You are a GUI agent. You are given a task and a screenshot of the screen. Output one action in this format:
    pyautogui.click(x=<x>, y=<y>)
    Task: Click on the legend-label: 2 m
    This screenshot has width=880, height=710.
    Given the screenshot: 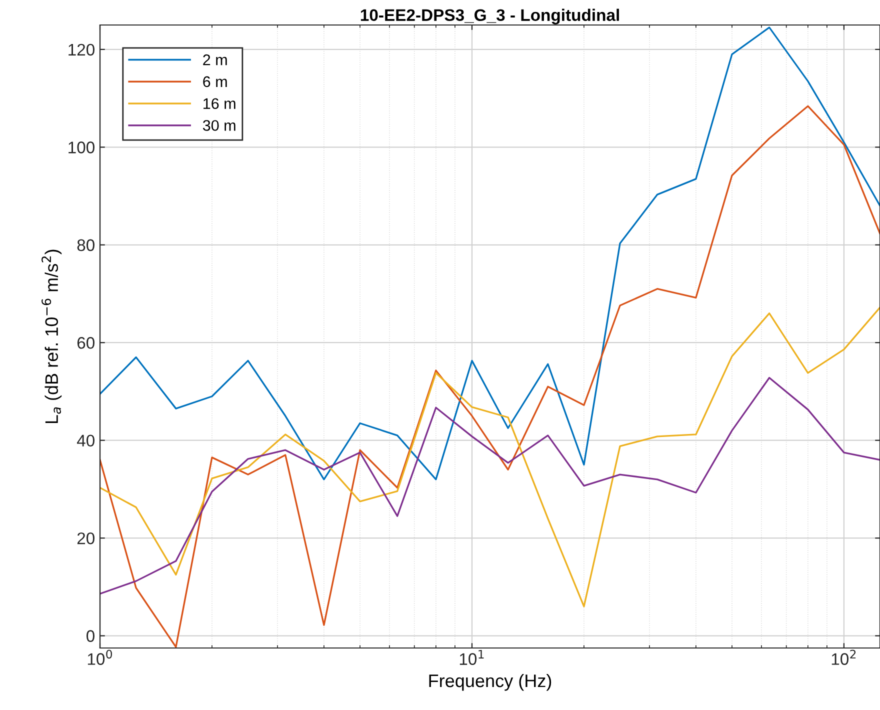 What is the action you would take?
    pyautogui.click(x=215, y=60)
    